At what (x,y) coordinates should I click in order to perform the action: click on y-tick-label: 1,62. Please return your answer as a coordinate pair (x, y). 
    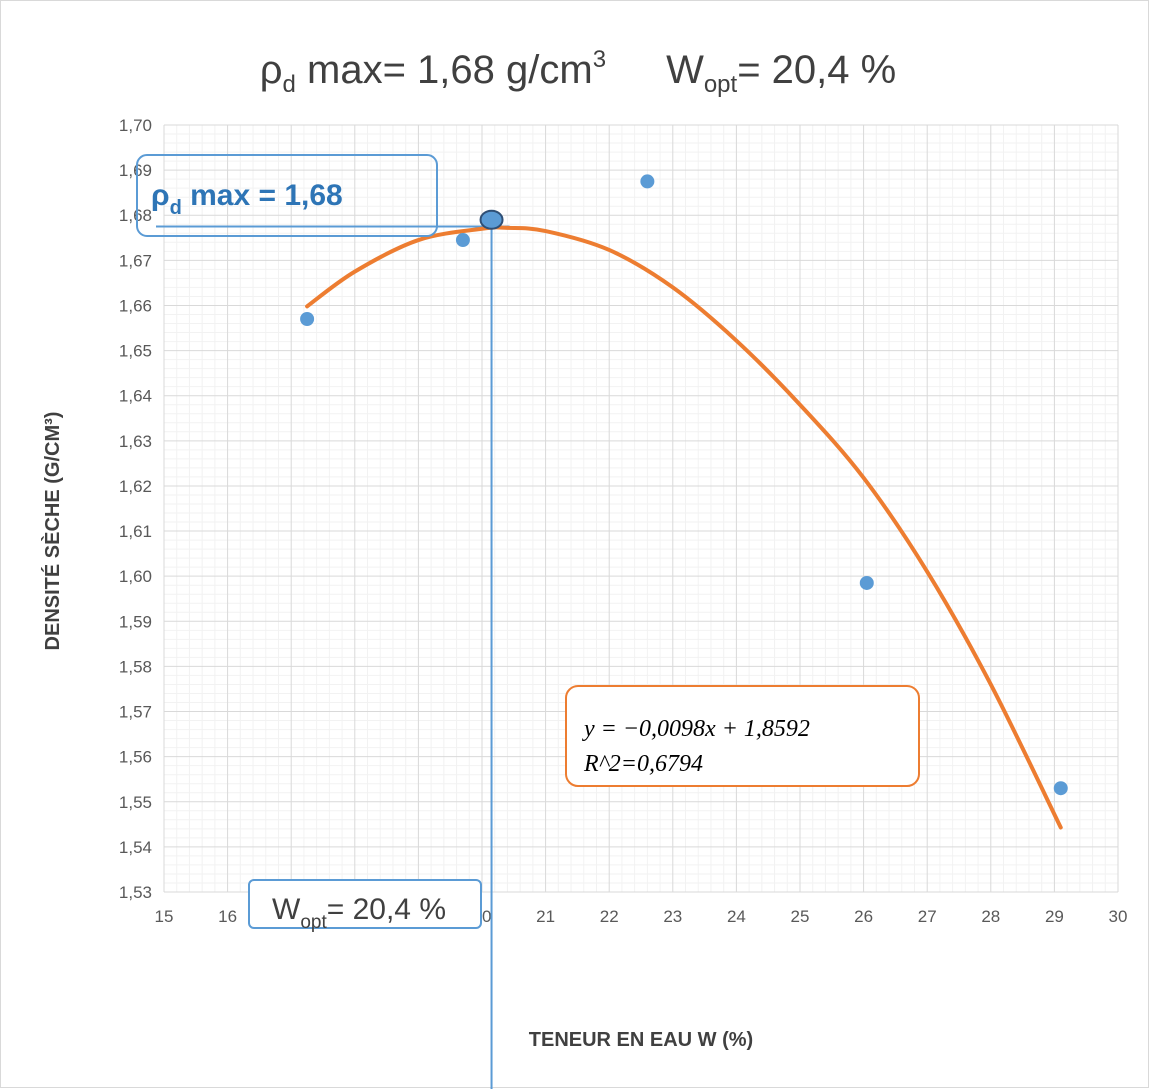
    Looking at the image, I should click on (135, 486).